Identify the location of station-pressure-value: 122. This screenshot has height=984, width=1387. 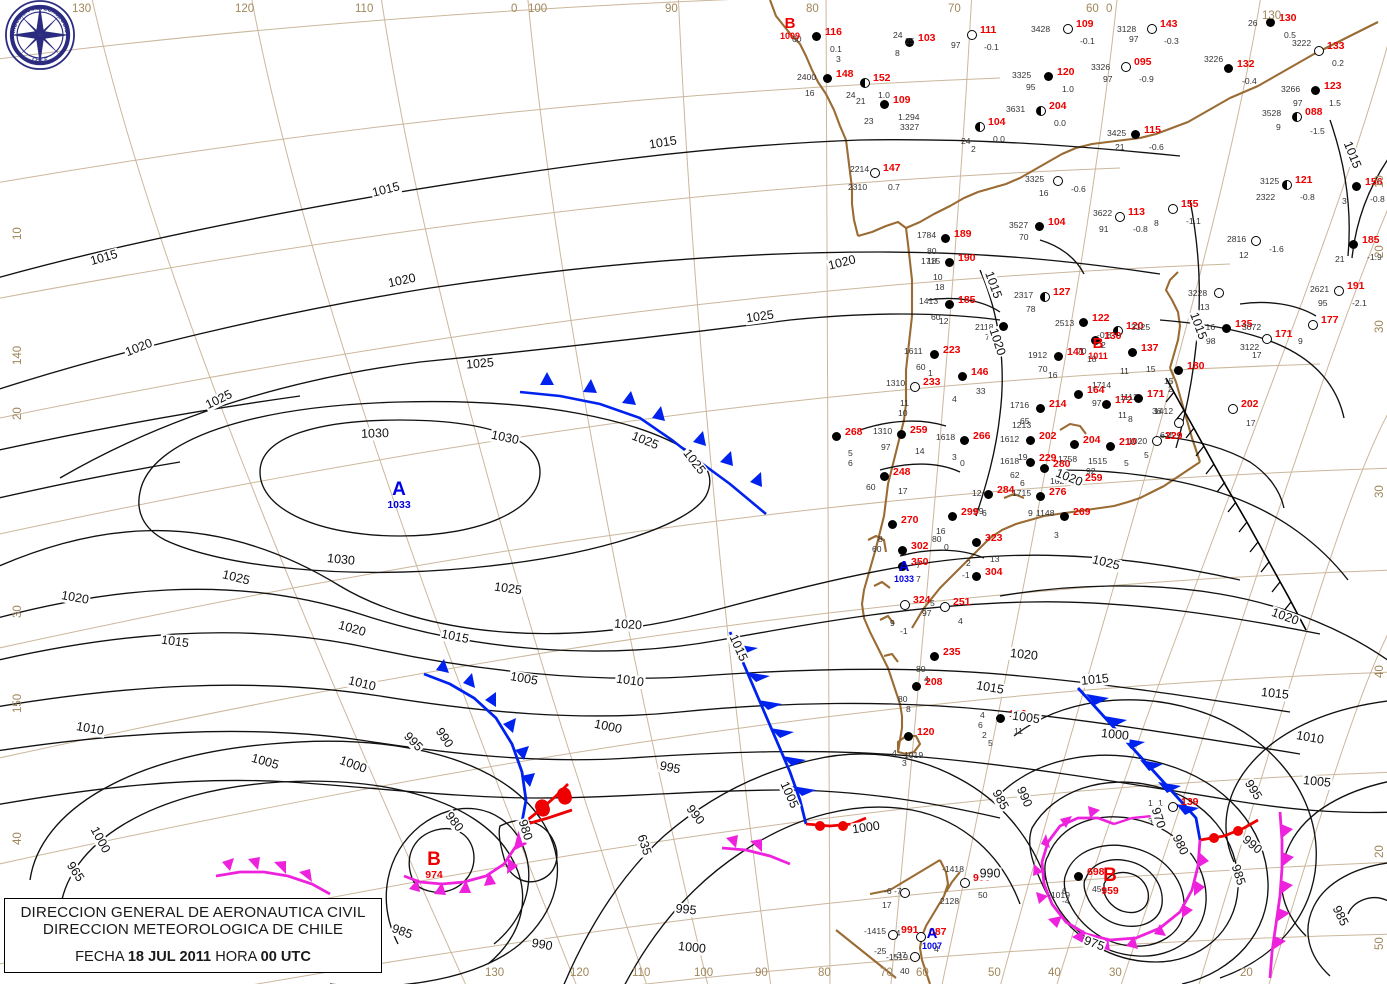
(1101, 318).